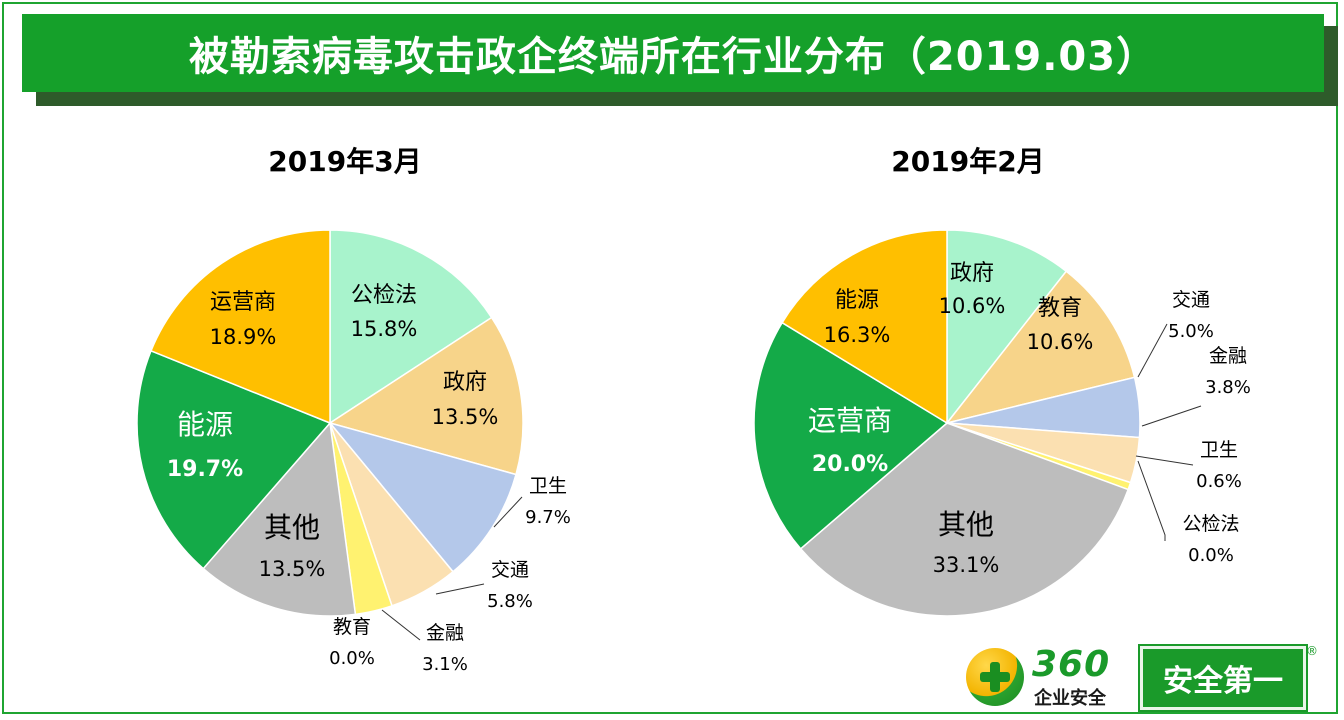 Image resolution: width=1344 pixels, height=720 pixels. I want to click on slice-value-label: 3.1%, so click(445, 664).